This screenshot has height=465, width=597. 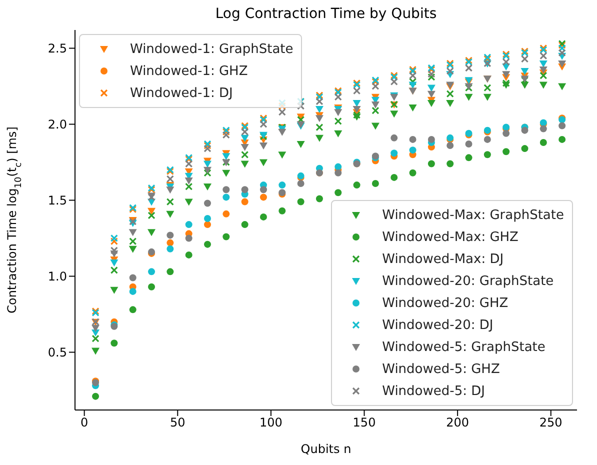 What do you see at coordinates (450, 237) in the screenshot?
I see `legend-label: Windowed-Max: GHZ` at bounding box center [450, 237].